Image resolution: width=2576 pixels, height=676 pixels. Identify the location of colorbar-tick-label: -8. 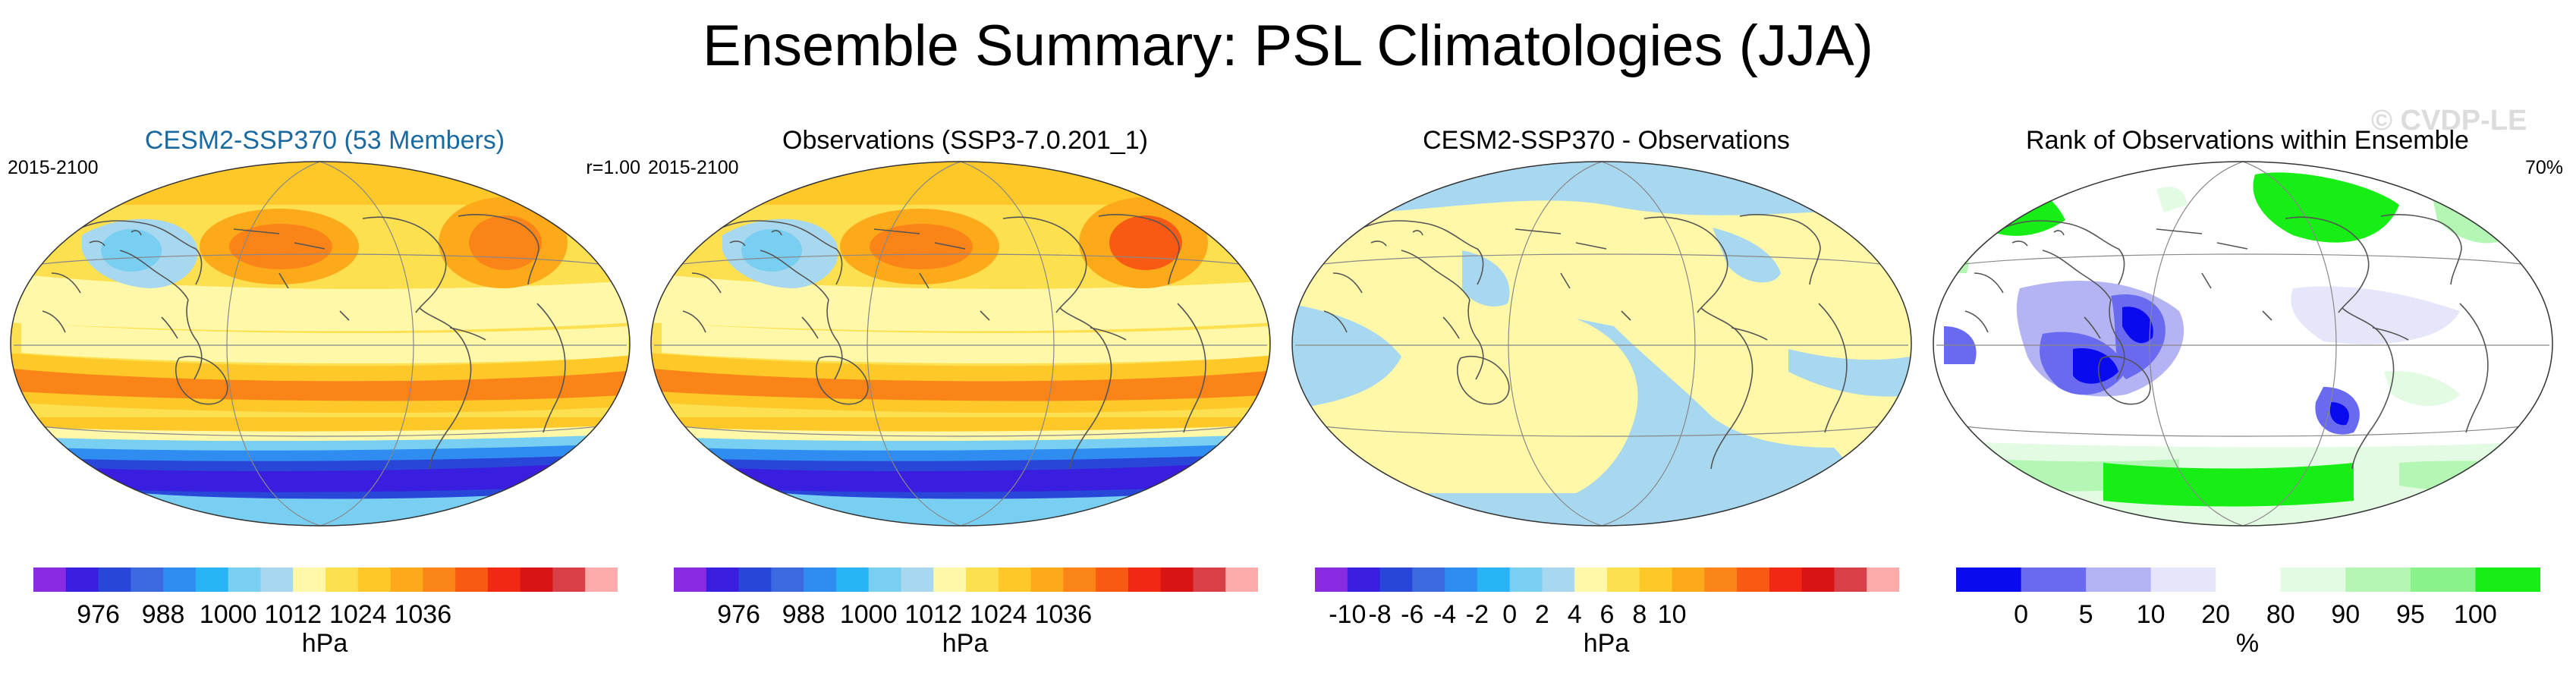
(1380, 614).